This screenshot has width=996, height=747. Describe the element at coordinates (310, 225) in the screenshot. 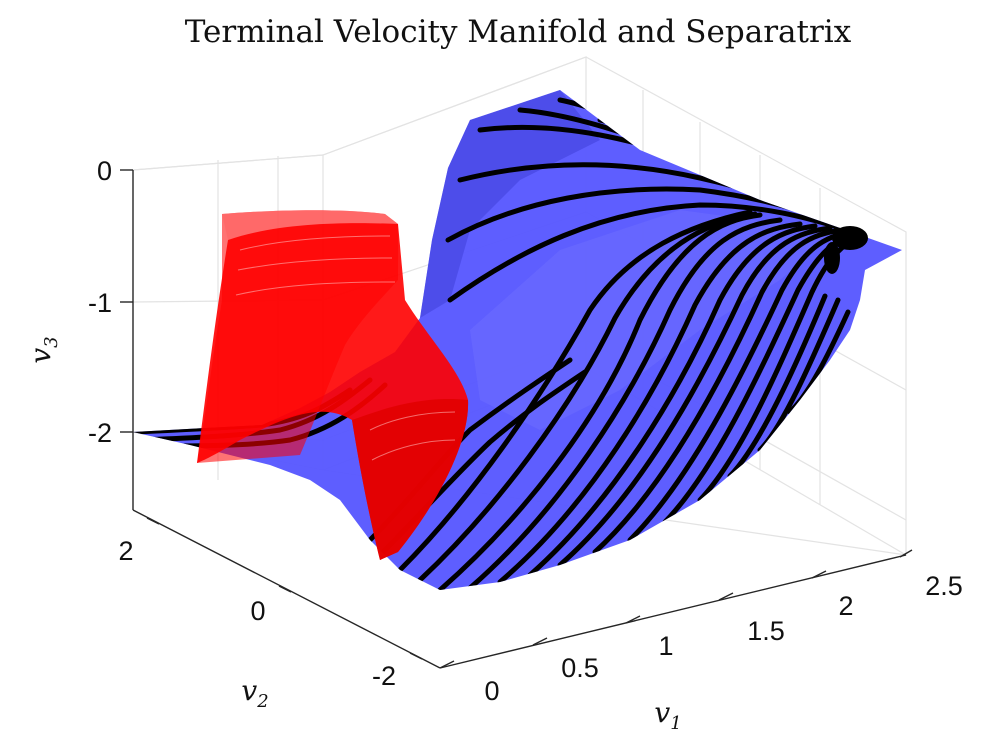

I see `separatrix-top-rim` at that location.